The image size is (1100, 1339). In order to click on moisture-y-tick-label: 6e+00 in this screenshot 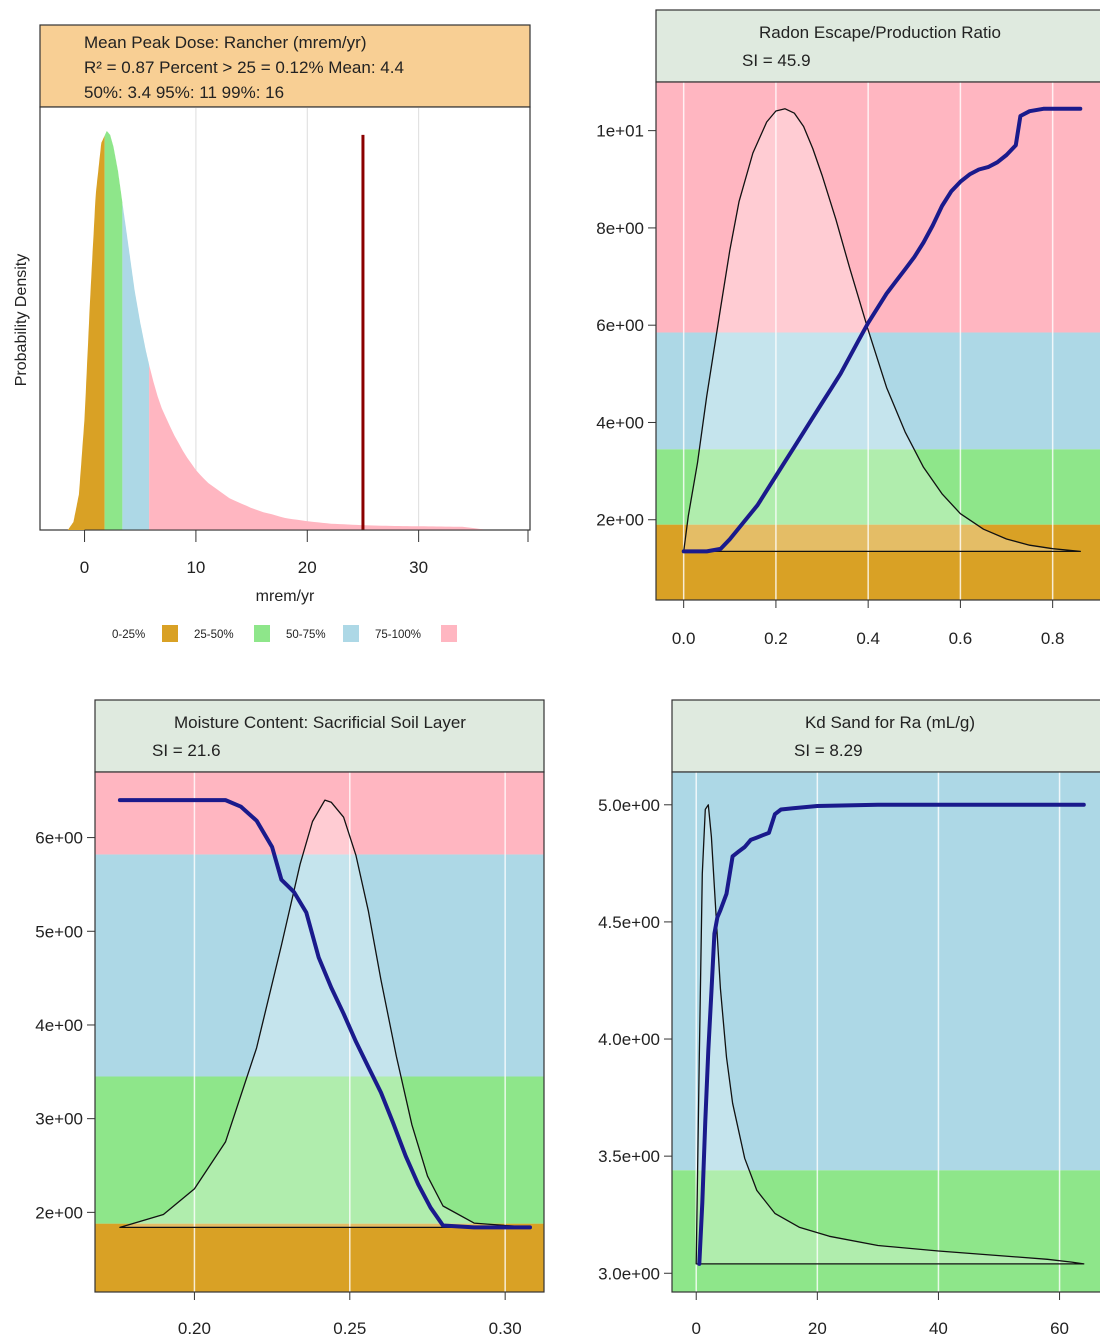, I will do `click(59, 838)`.